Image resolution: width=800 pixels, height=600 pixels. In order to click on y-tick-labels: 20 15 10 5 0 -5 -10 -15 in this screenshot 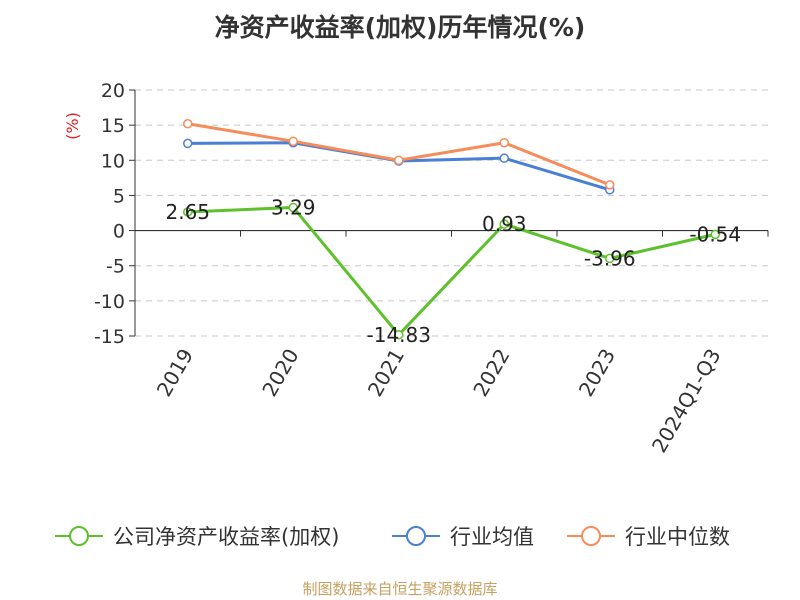, I will do `click(109, 214)`.